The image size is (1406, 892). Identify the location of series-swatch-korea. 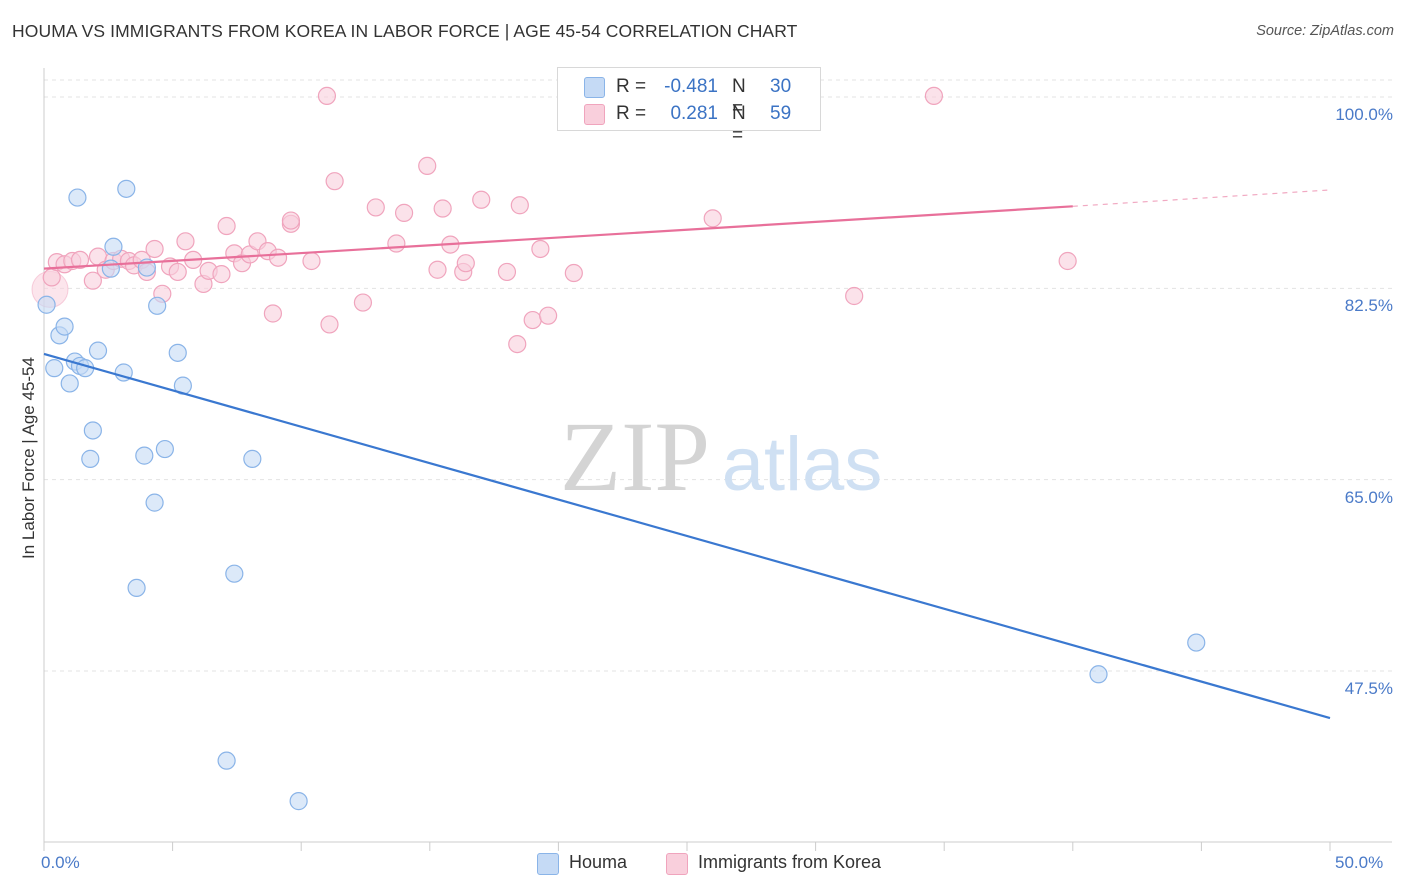
(677, 864).